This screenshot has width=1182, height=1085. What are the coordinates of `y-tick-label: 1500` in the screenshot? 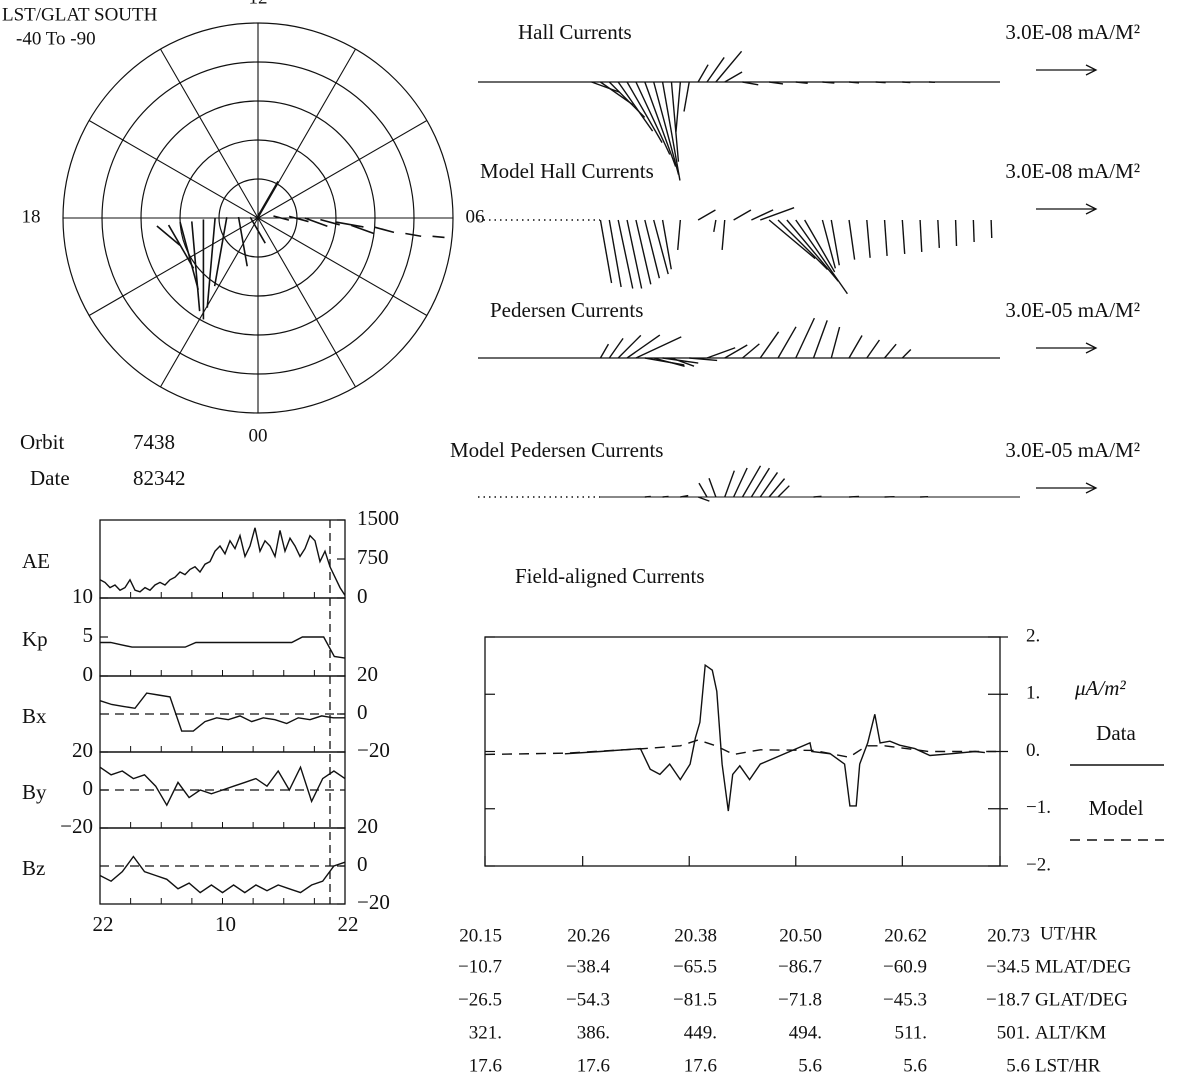 It's located at (378, 518).